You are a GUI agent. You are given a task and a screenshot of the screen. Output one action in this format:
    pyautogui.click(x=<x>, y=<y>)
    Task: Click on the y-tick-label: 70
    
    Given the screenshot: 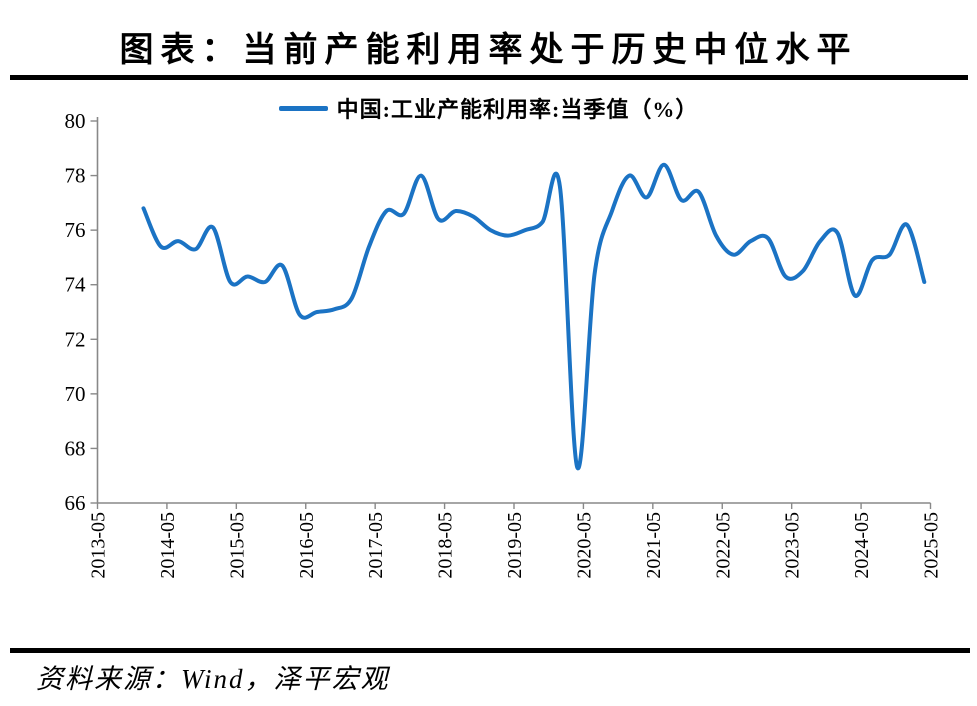 What is the action you would take?
    pyautogui.click(x=75, y=394)
    